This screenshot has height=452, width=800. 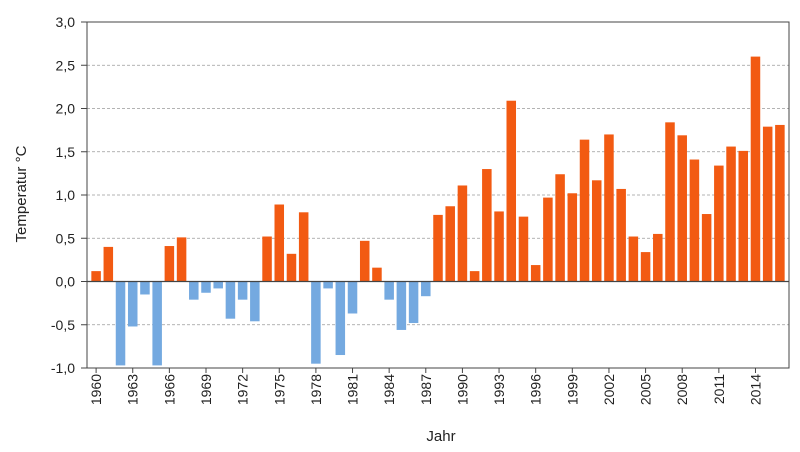 What do you see at coordinates (328, 285) in the screenshot?
I see `bar-1979` at bounding box center [328, 285].